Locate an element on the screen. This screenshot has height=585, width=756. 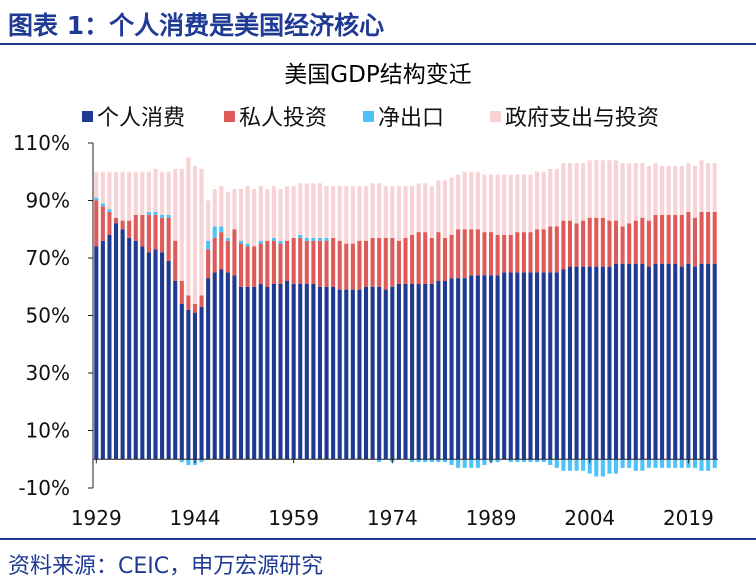
y-axis: 110% 90% 70% 50% 30% 10% -10% is located at coordinates (53, 315).